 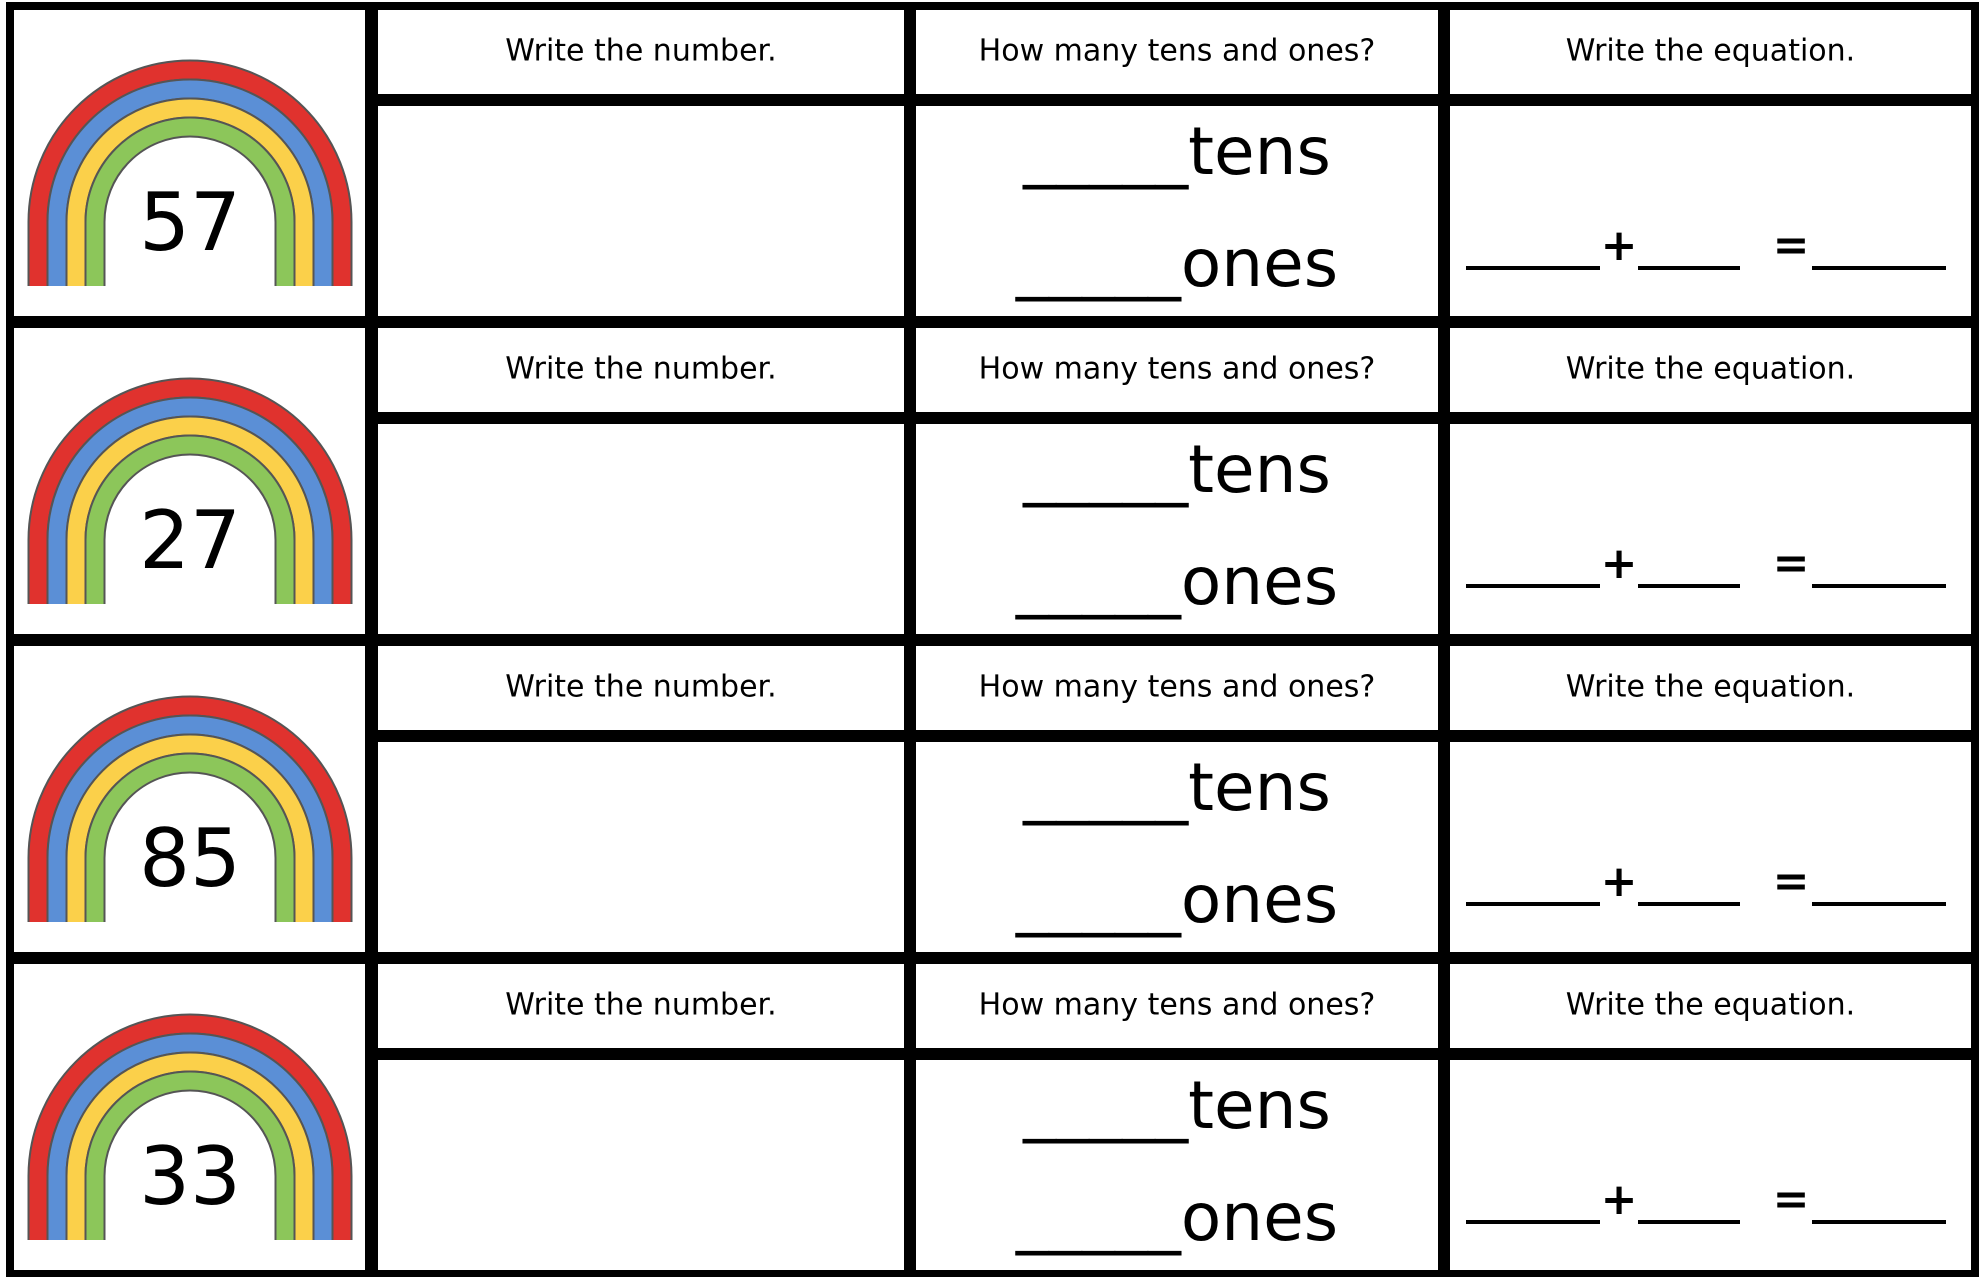 What do you see at coordinates (190, 1176) in the screenshot?
I see `rainbow-number: 33` at bounding box center [190, 1176].